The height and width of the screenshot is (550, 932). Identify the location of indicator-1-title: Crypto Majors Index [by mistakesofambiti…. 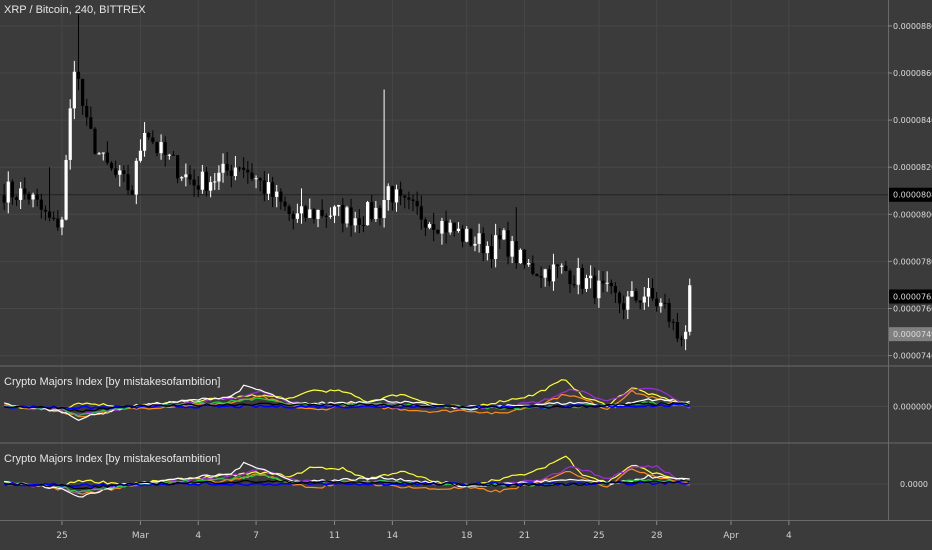
(112, 382).